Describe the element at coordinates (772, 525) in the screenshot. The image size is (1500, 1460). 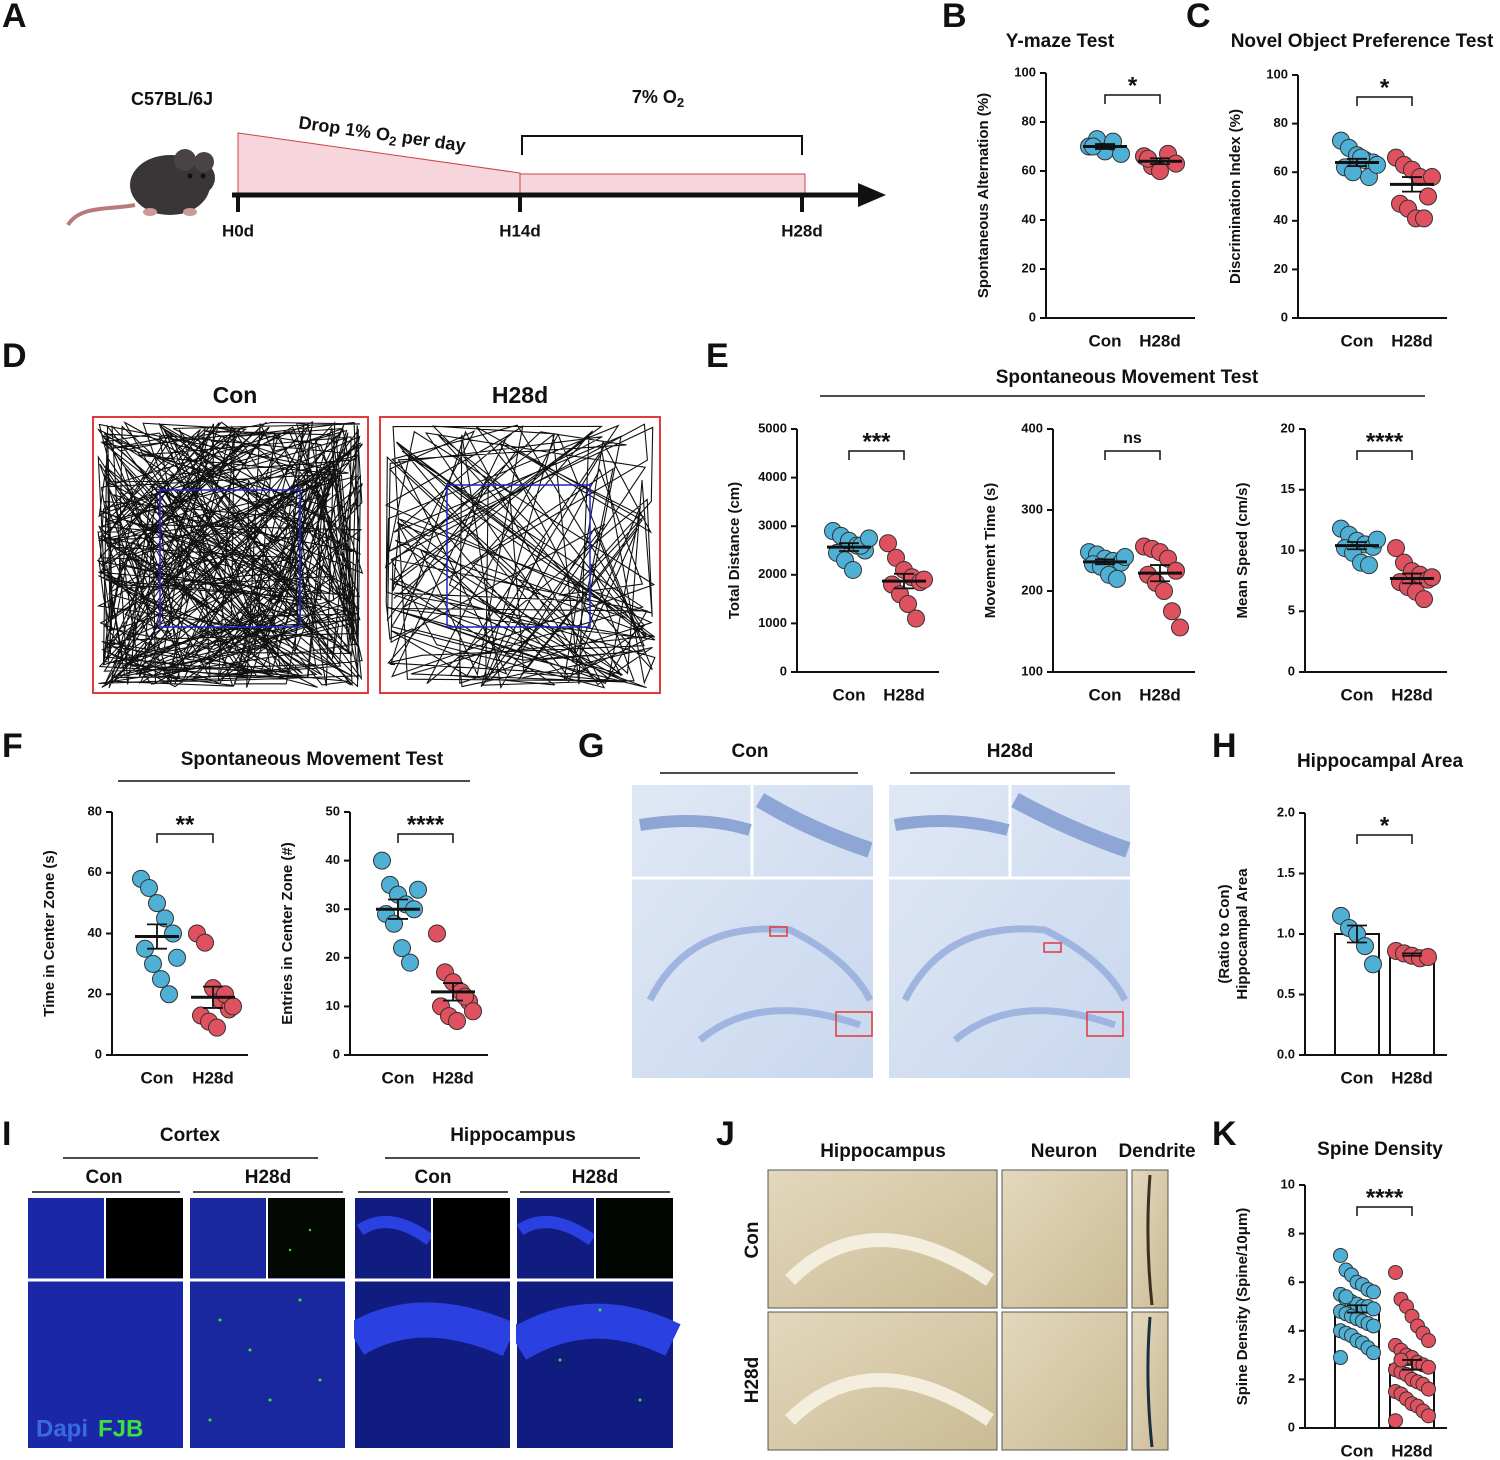
I see `y-tick-label: 3000` at that location.